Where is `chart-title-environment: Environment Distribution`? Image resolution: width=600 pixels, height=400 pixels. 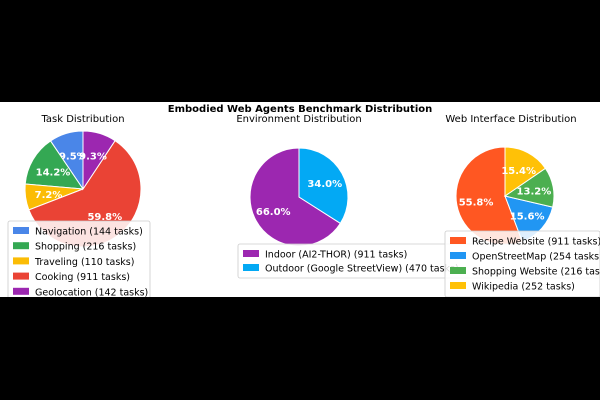
chart-title-environment: Environment Distribution is located at coordinates (298, 119).